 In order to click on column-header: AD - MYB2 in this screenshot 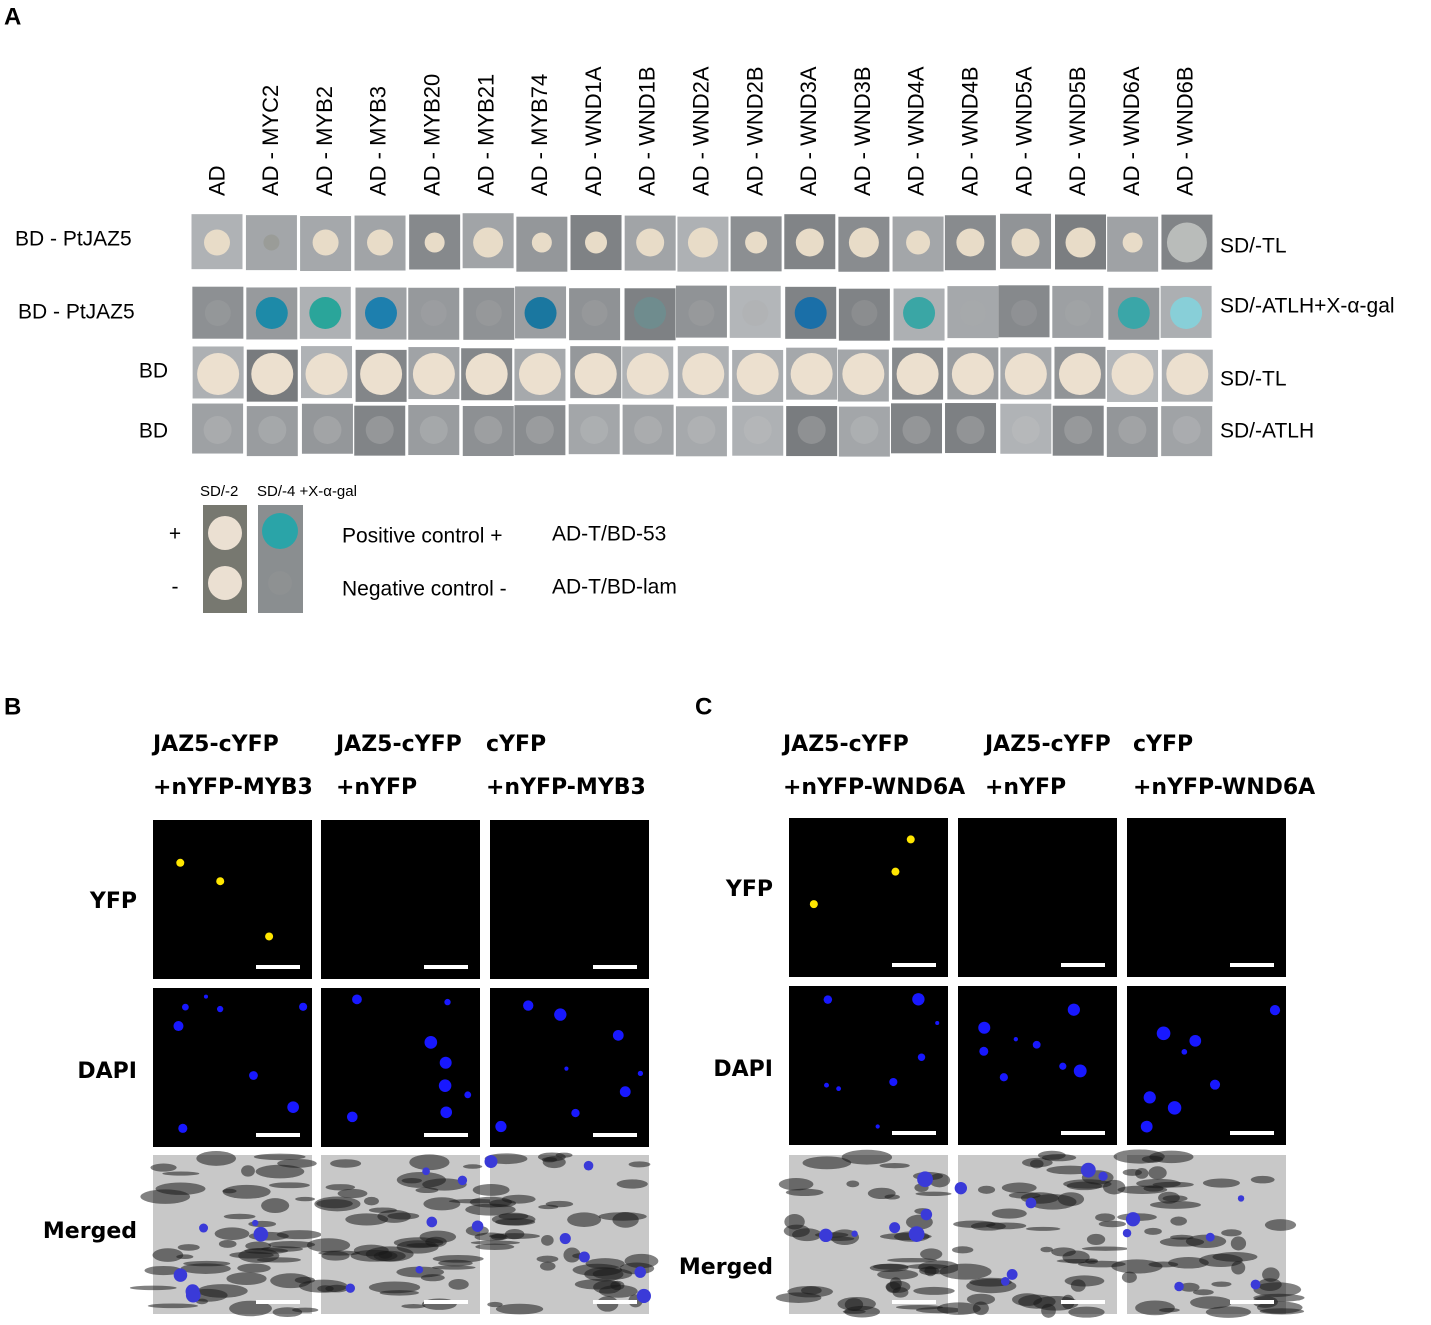, I will do `click(324, 141)`.